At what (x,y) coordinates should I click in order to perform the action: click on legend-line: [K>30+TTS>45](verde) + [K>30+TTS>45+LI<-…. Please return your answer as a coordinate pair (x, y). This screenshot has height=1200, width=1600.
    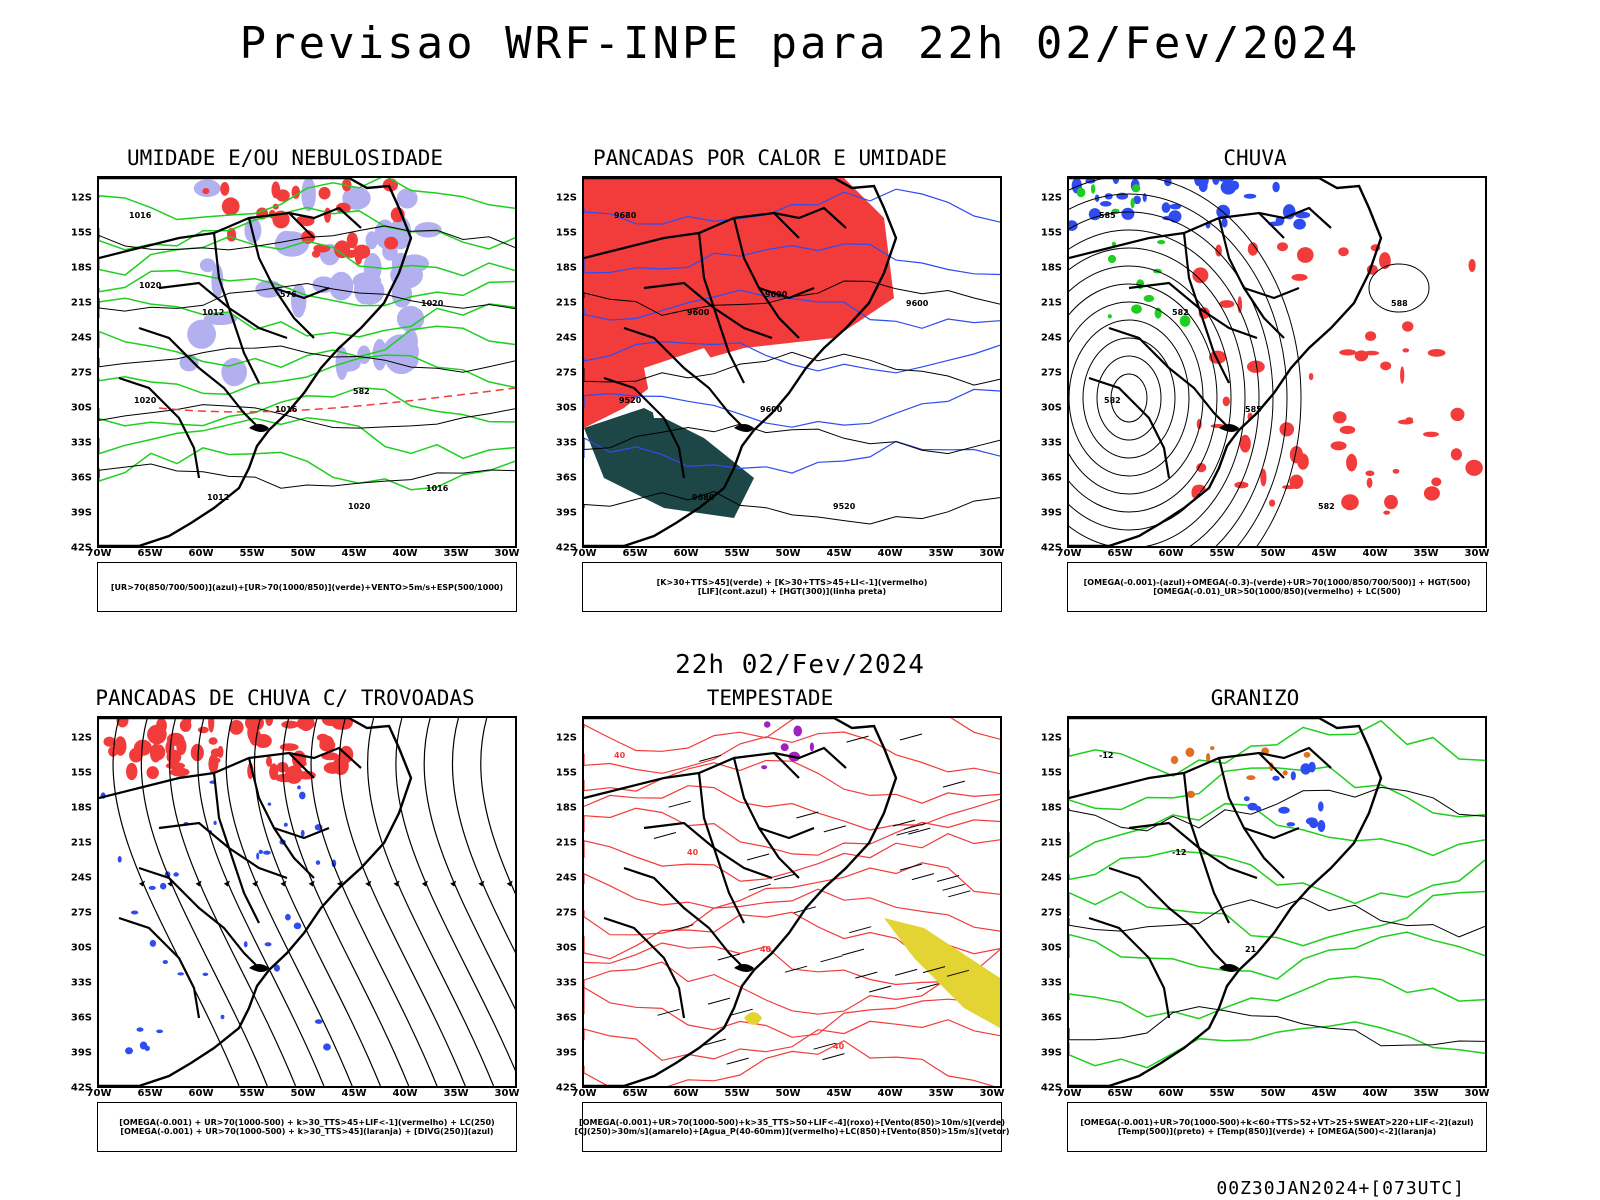
    Looking at the image, I should click on (792, 582).